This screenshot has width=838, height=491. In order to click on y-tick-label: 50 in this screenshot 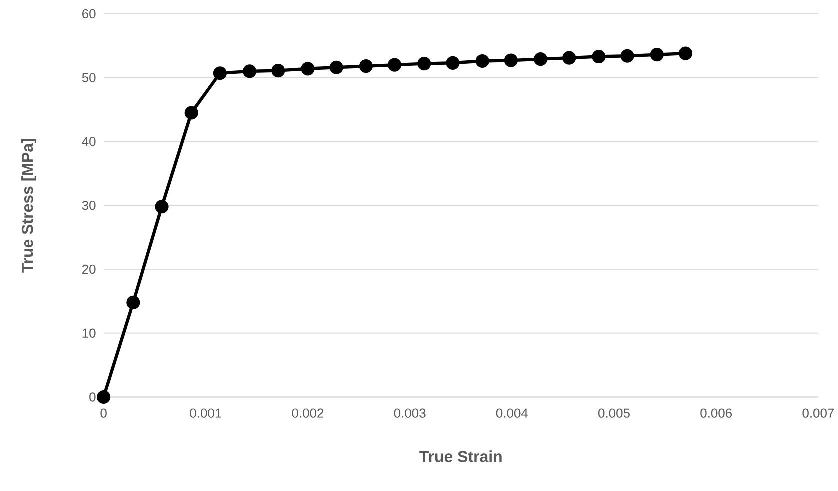, I will do `click(89, 77)`.